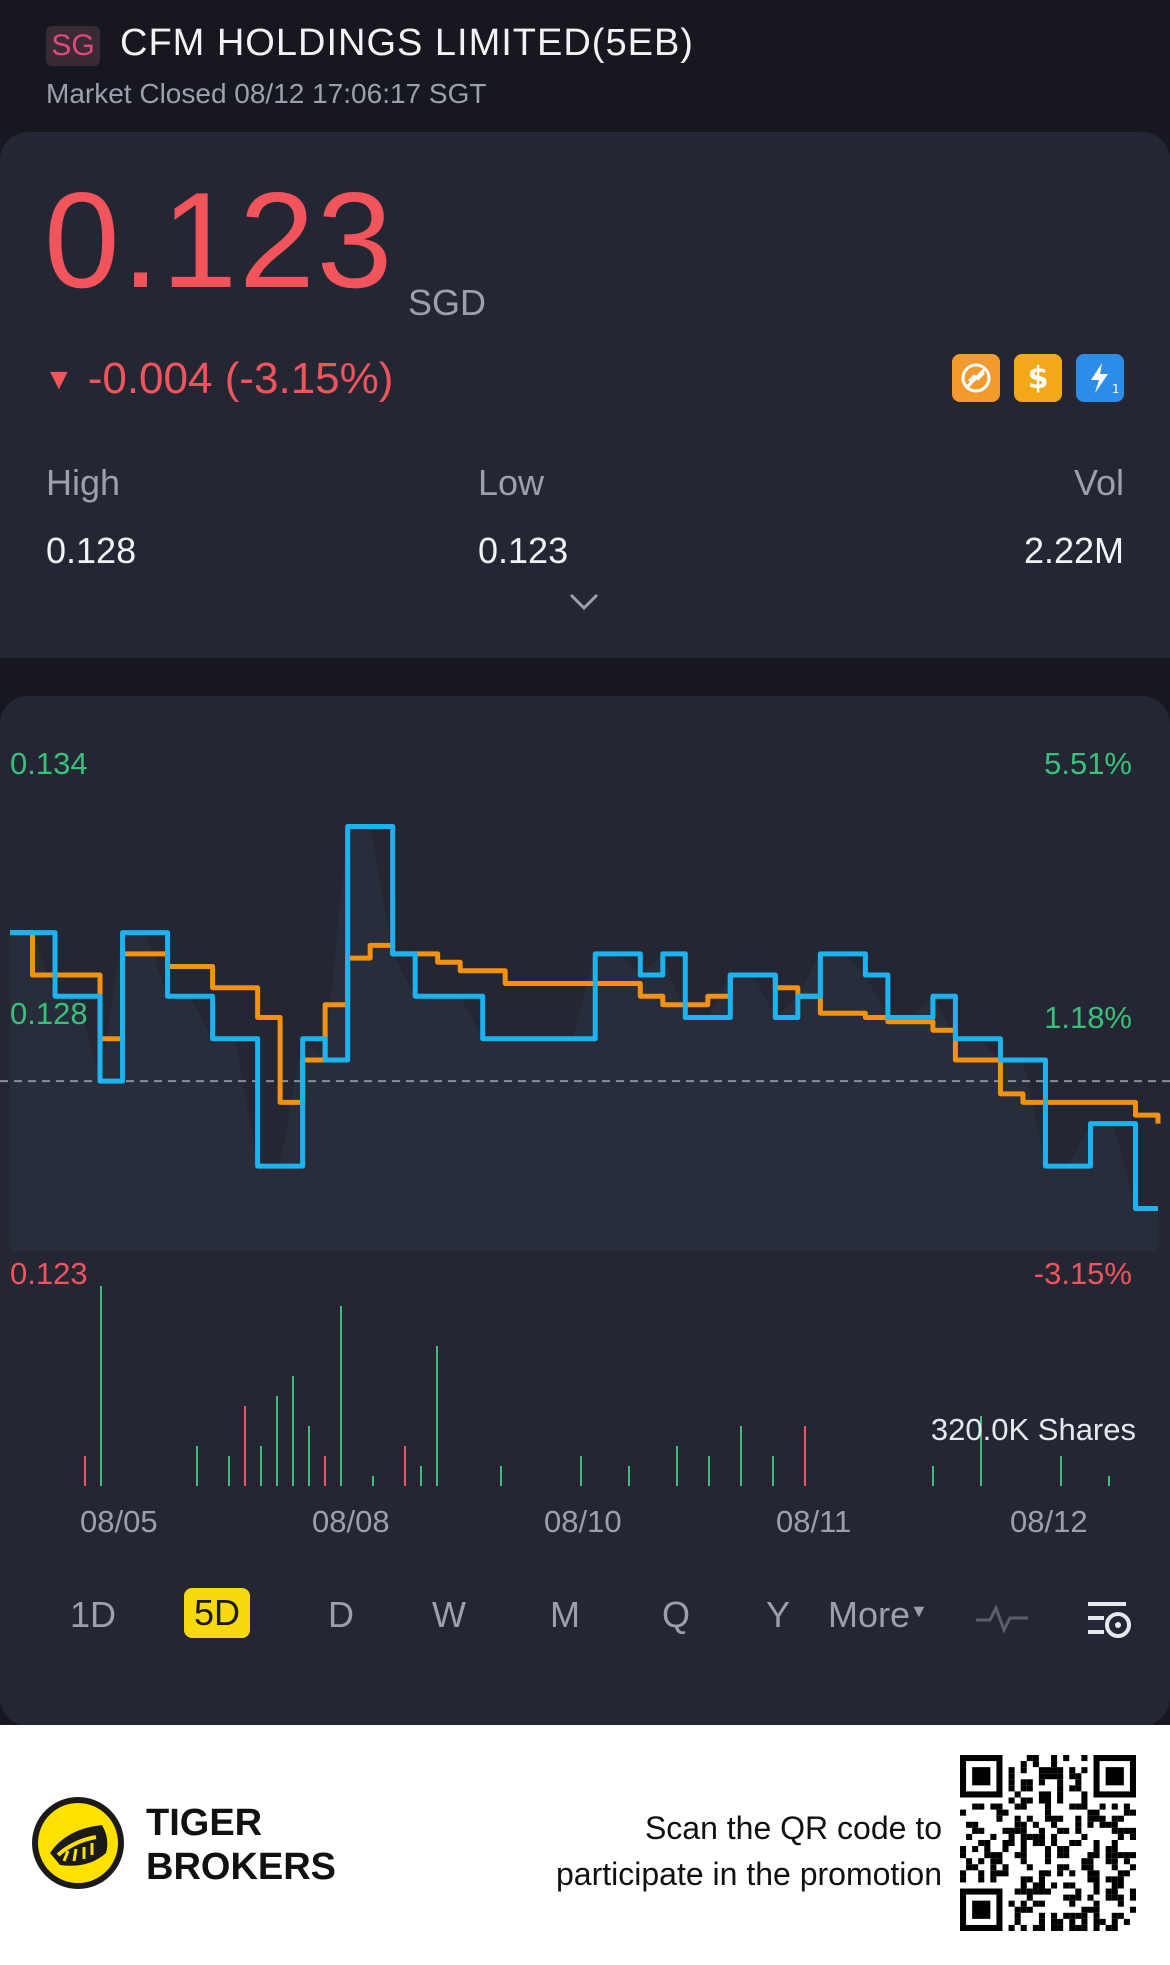  Describe the element at coordinates (976, 378) in the screenshot. I see `no-short-icon` at that location.